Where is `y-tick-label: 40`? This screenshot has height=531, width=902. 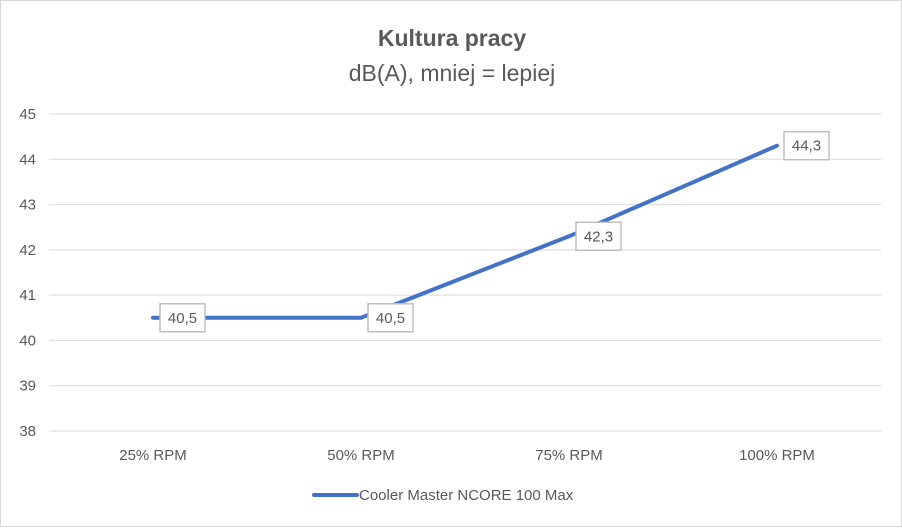
y-tick-label: 40 is located at coordinates (27, 340).